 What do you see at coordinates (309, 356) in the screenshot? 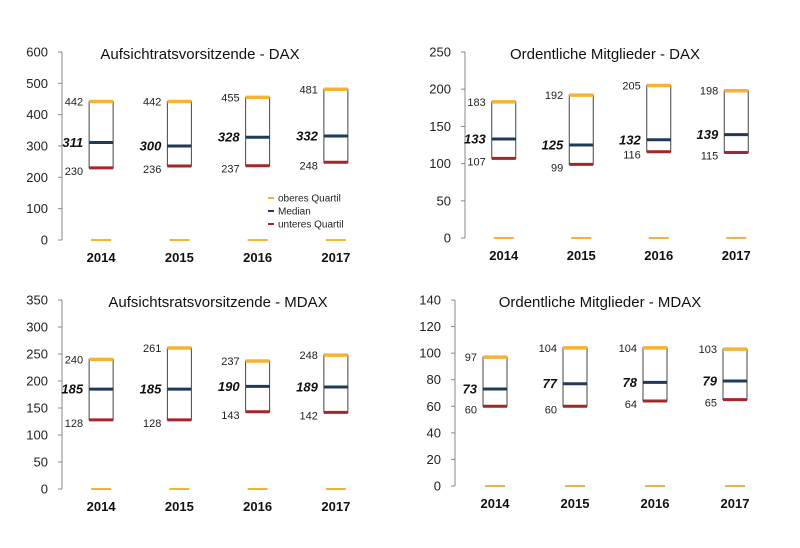
I see `upper-quartile-label: 248` at bounding box center [309, 356].